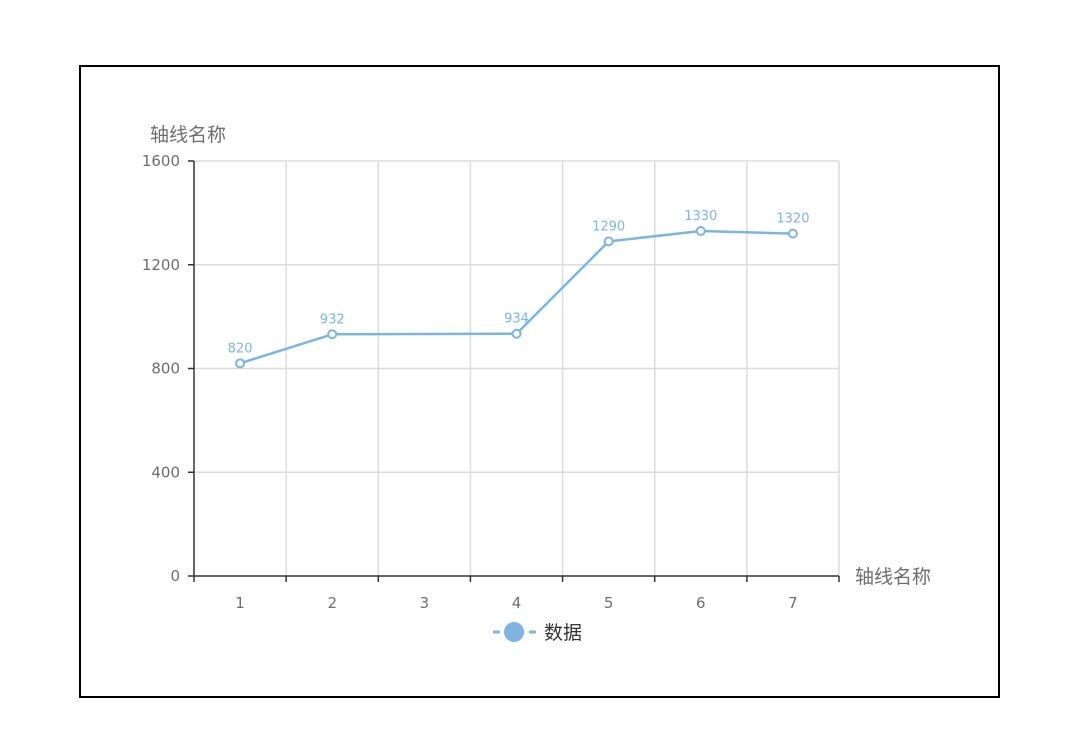  What do you see at coordinates (537, 633) in the screenshot?
I see `legend: 数据` at bounding box center [537, 633].